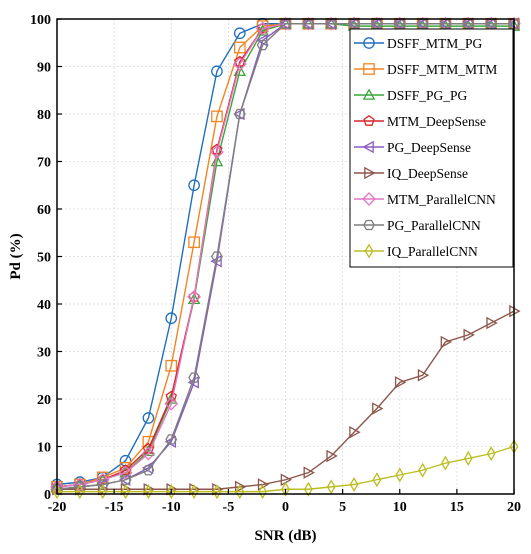 The width and height of the screenshot is (531, 554). What do you see at coordinates (40, 20) in the screenshot?
I see `y-tick-label: 100` at bounding box center [40, 20].